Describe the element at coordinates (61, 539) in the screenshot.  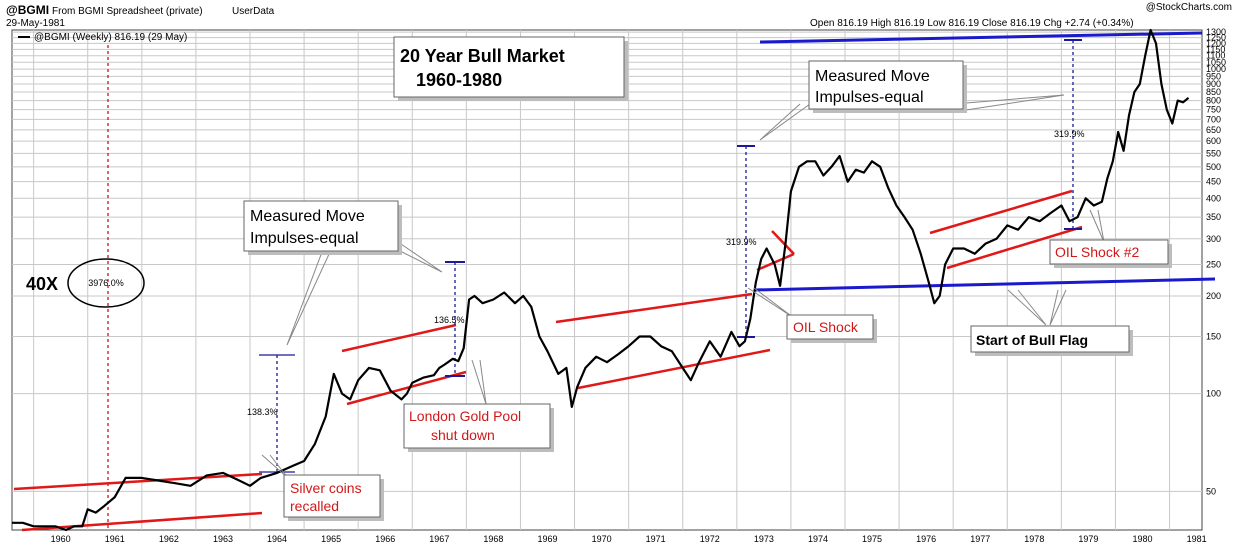
I see `x-tick-label: 1960` at that location.